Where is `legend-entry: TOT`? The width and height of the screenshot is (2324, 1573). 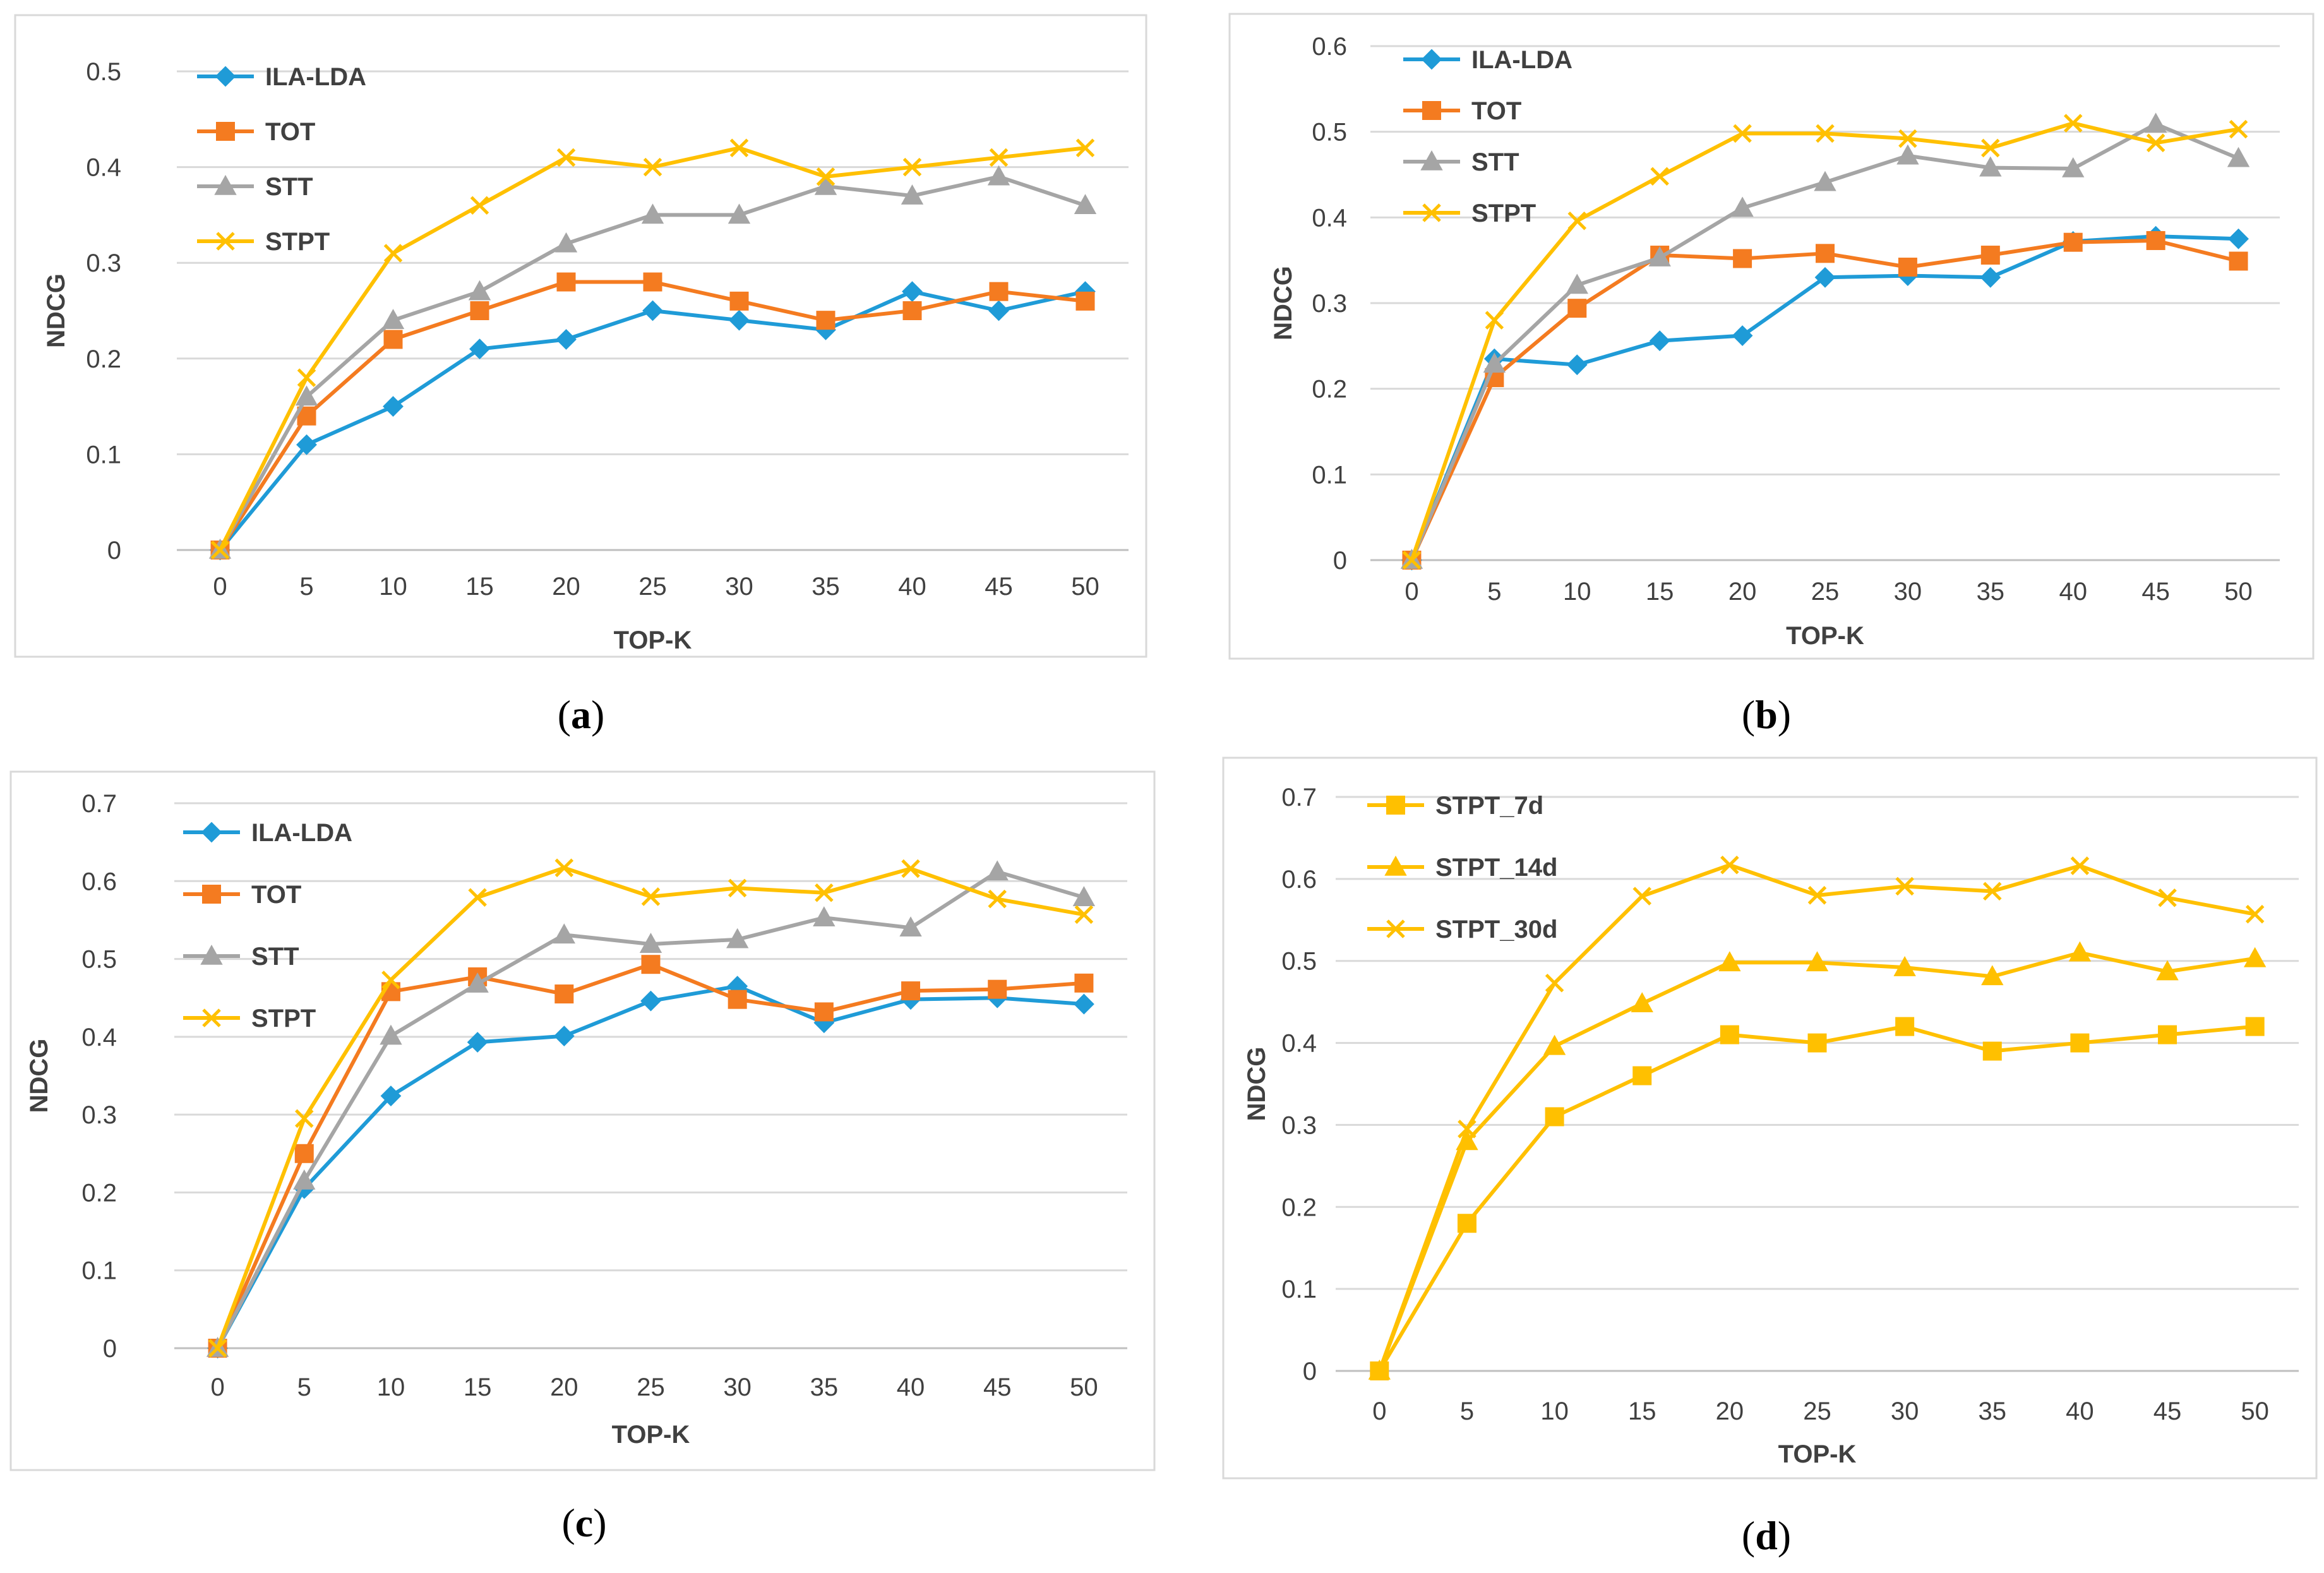 legend-entry: TOT is located at coordinates (242, 895).